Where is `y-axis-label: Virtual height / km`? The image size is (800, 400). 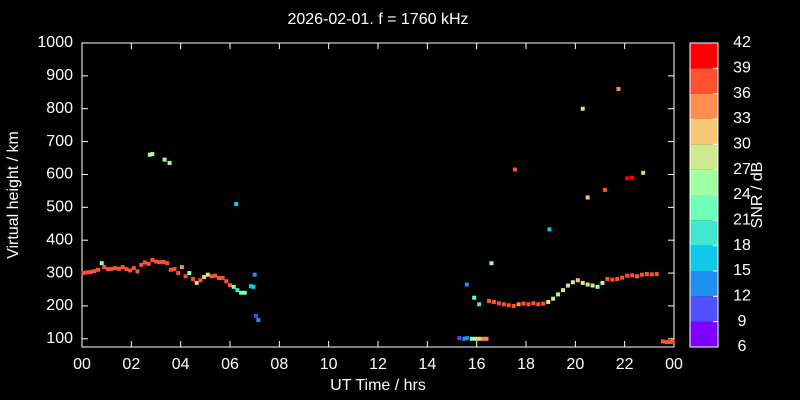 y-axis-label: Virtual height / km is located at coordinates (13, 195).